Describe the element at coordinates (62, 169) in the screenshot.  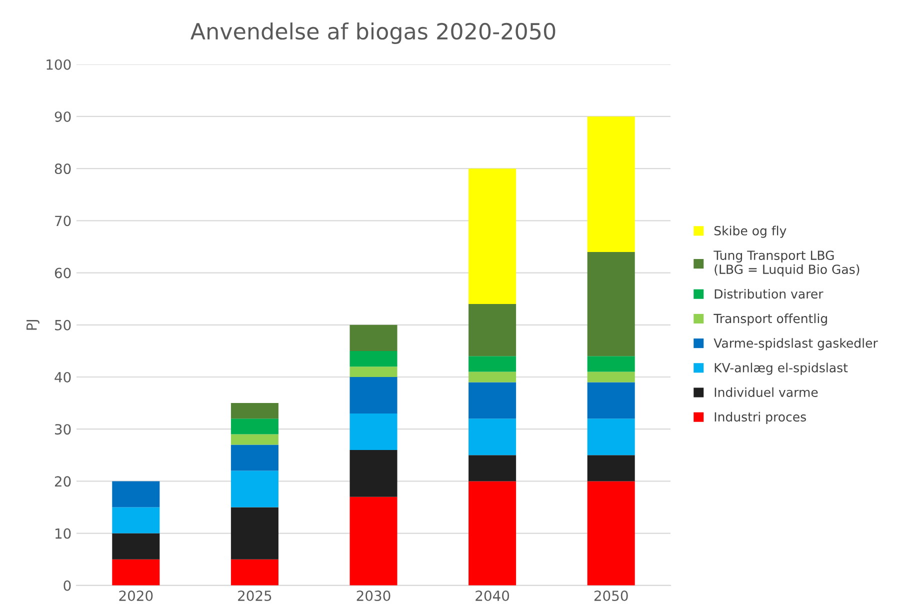
I see `y-tick-label: 80` at that location.